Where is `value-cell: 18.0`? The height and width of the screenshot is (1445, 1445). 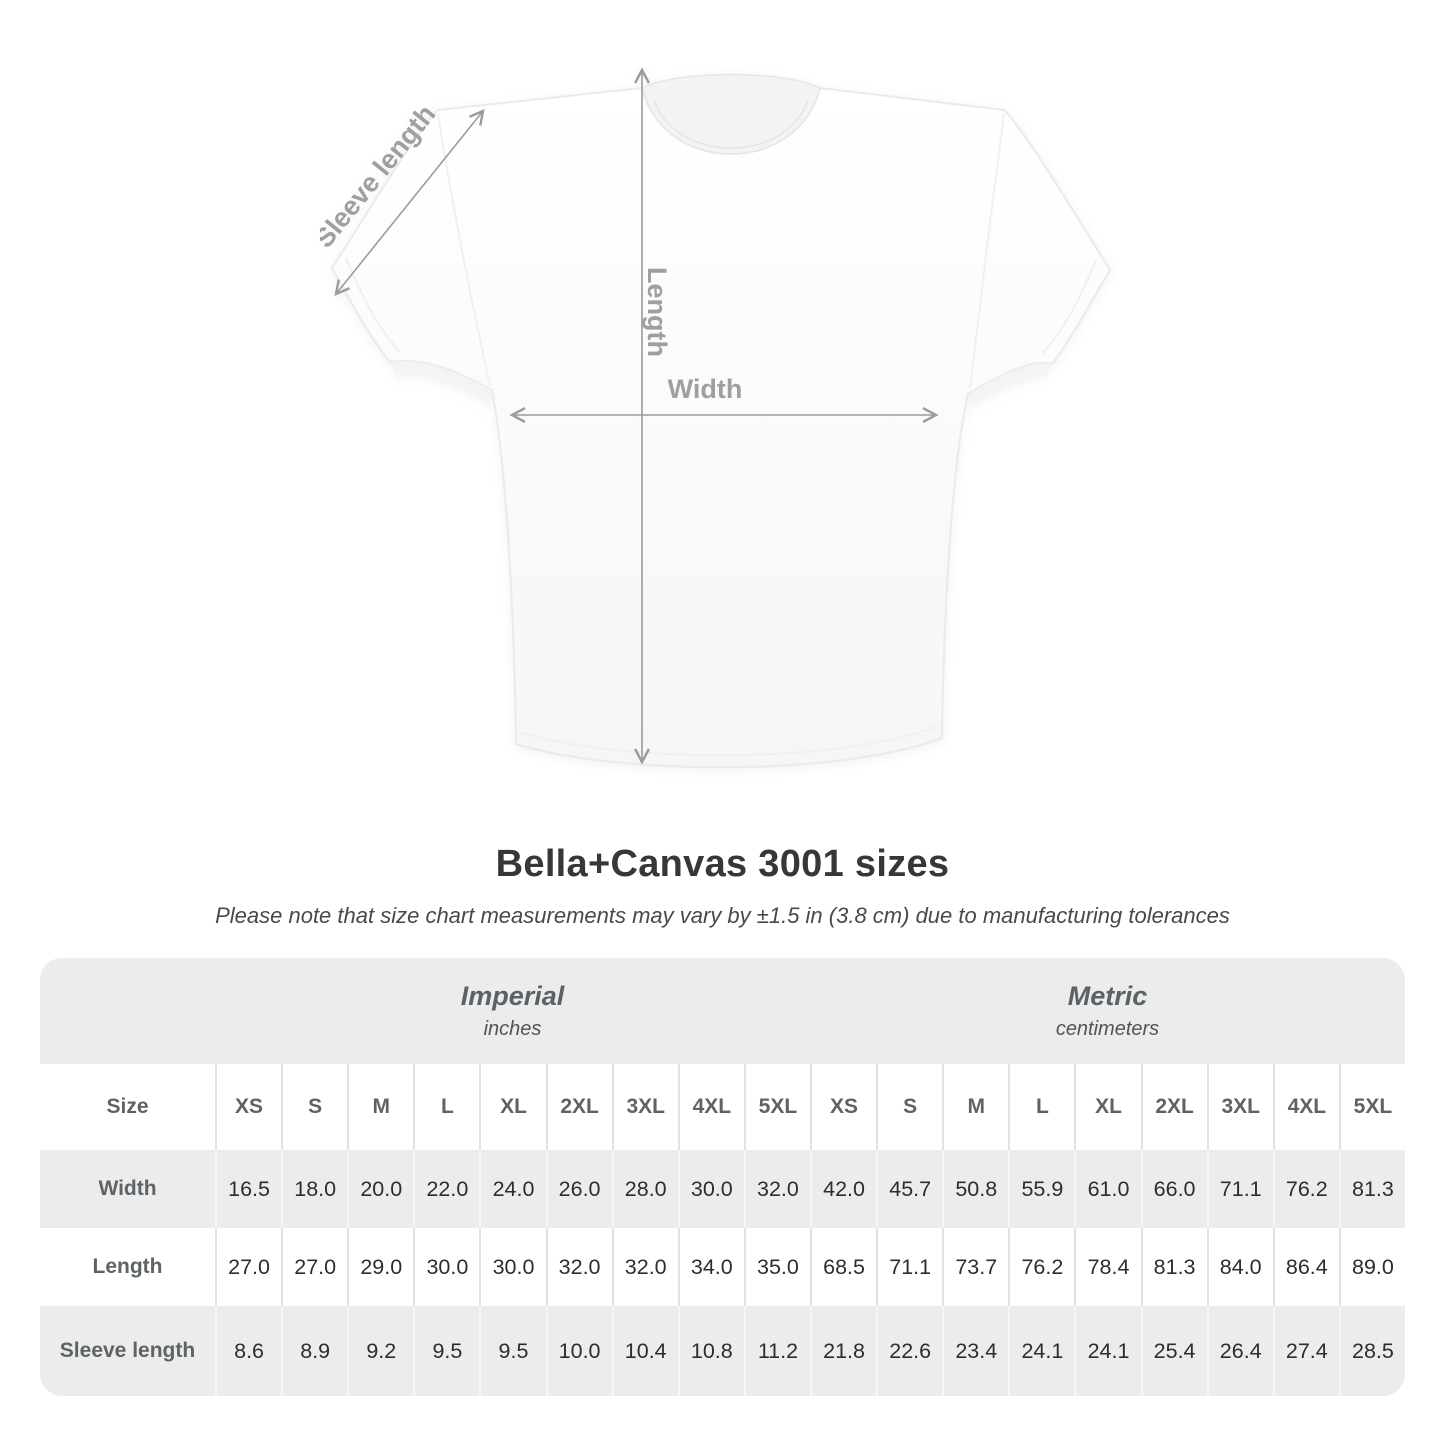
value-cell: 18.0 is located at coordinates (314, 1189).